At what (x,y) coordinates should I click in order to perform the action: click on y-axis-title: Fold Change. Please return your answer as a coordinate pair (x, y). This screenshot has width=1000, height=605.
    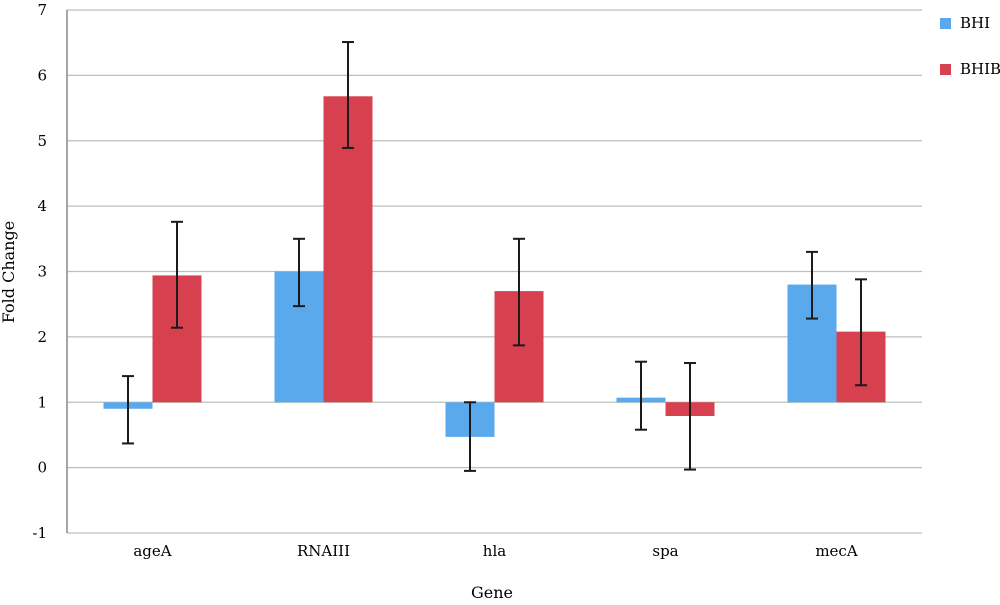
    Looking at the image, I should click on (9, 272).